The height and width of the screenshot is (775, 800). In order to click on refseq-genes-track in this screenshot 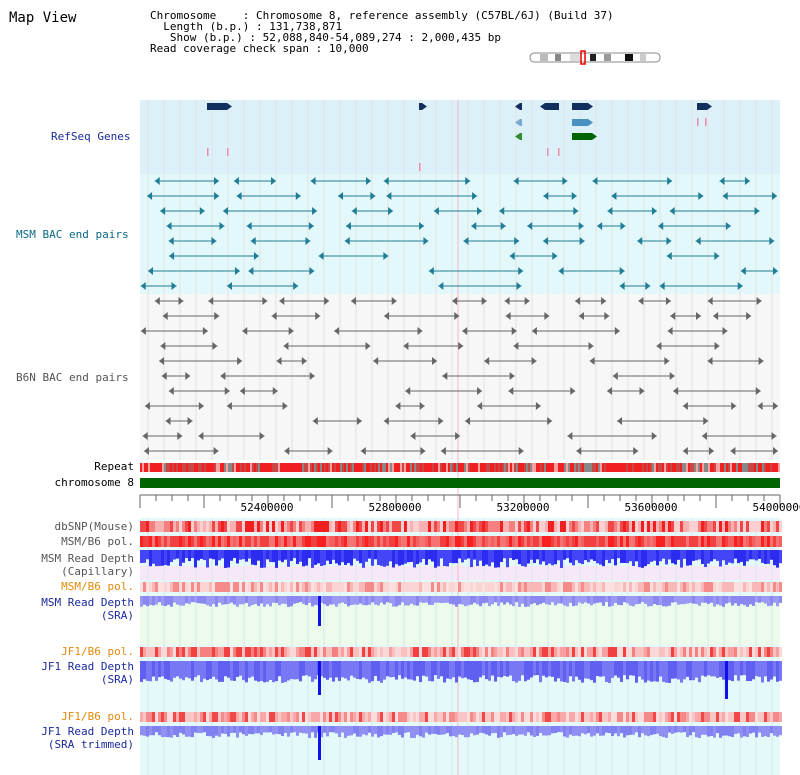, I will do `click(459, 137)`.